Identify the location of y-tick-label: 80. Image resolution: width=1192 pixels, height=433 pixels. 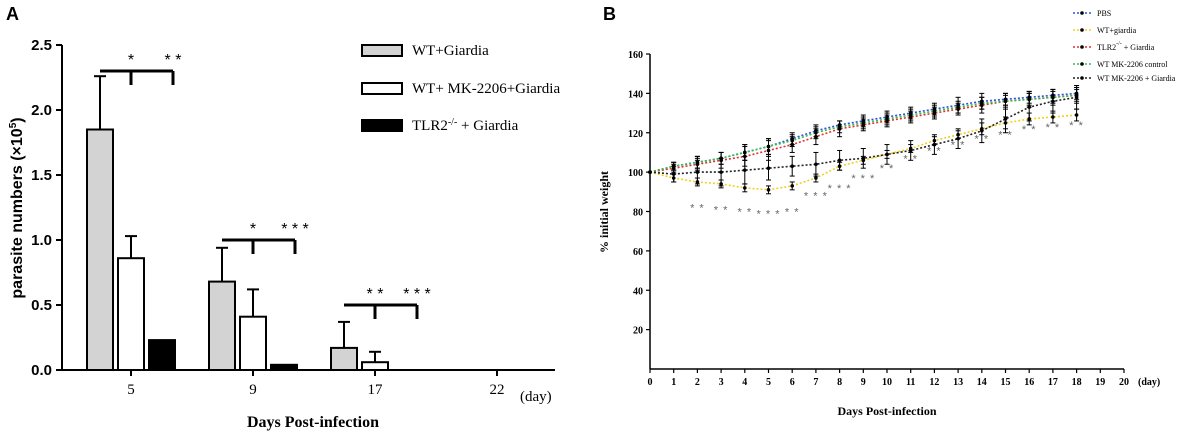
(638, 213).